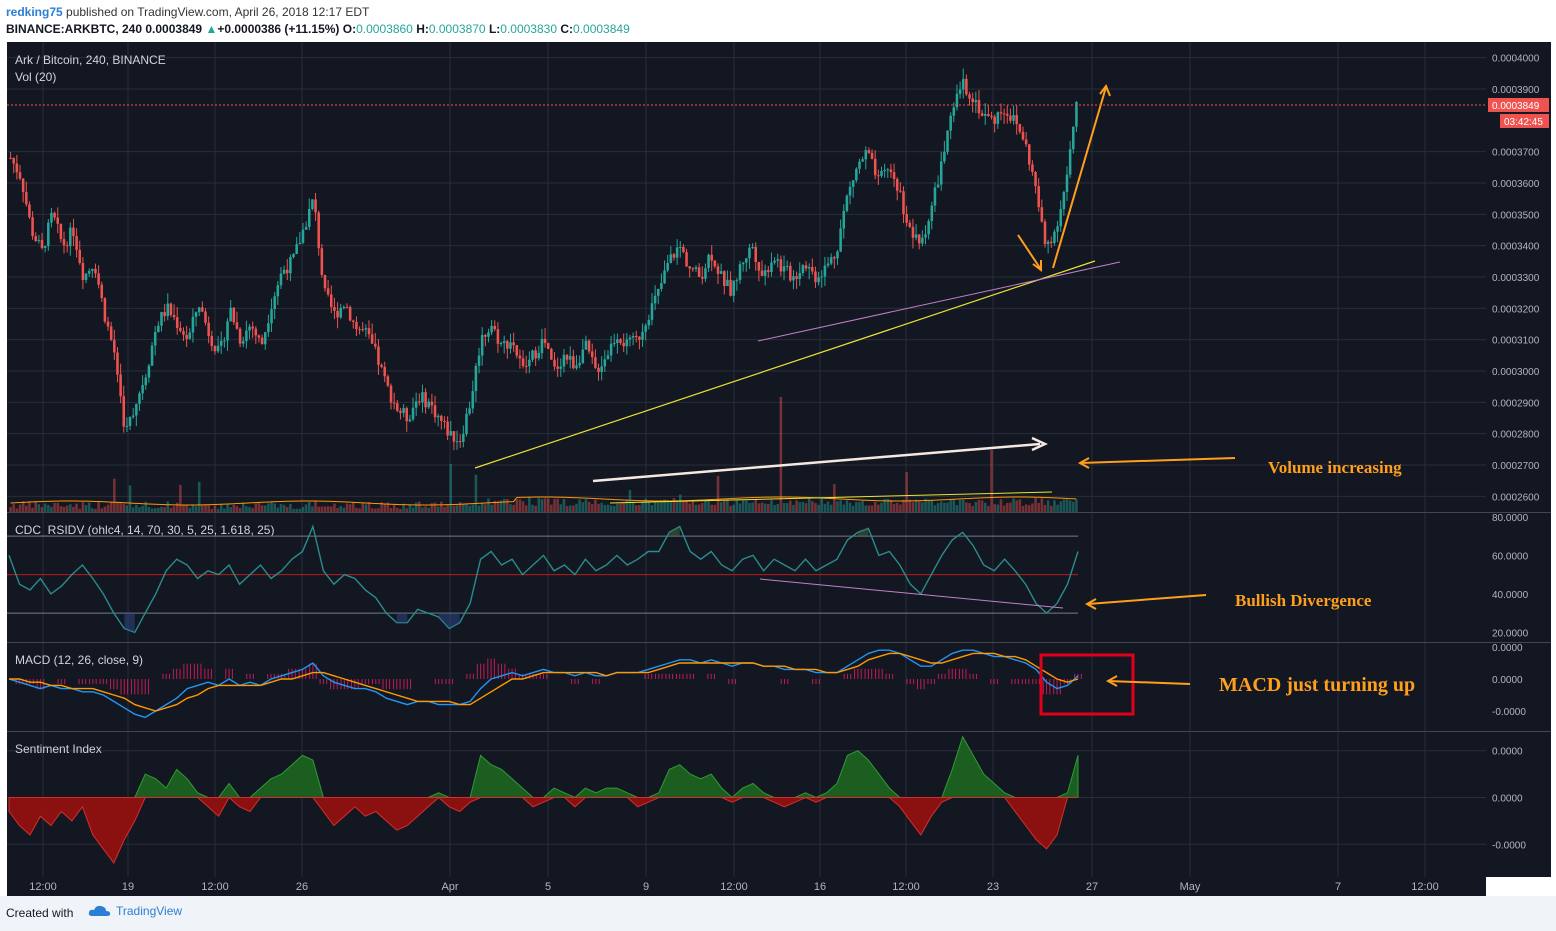 The width and height of the screenshot is (1556, 931). I want to click on author-link: redking75, so click(34, 12).